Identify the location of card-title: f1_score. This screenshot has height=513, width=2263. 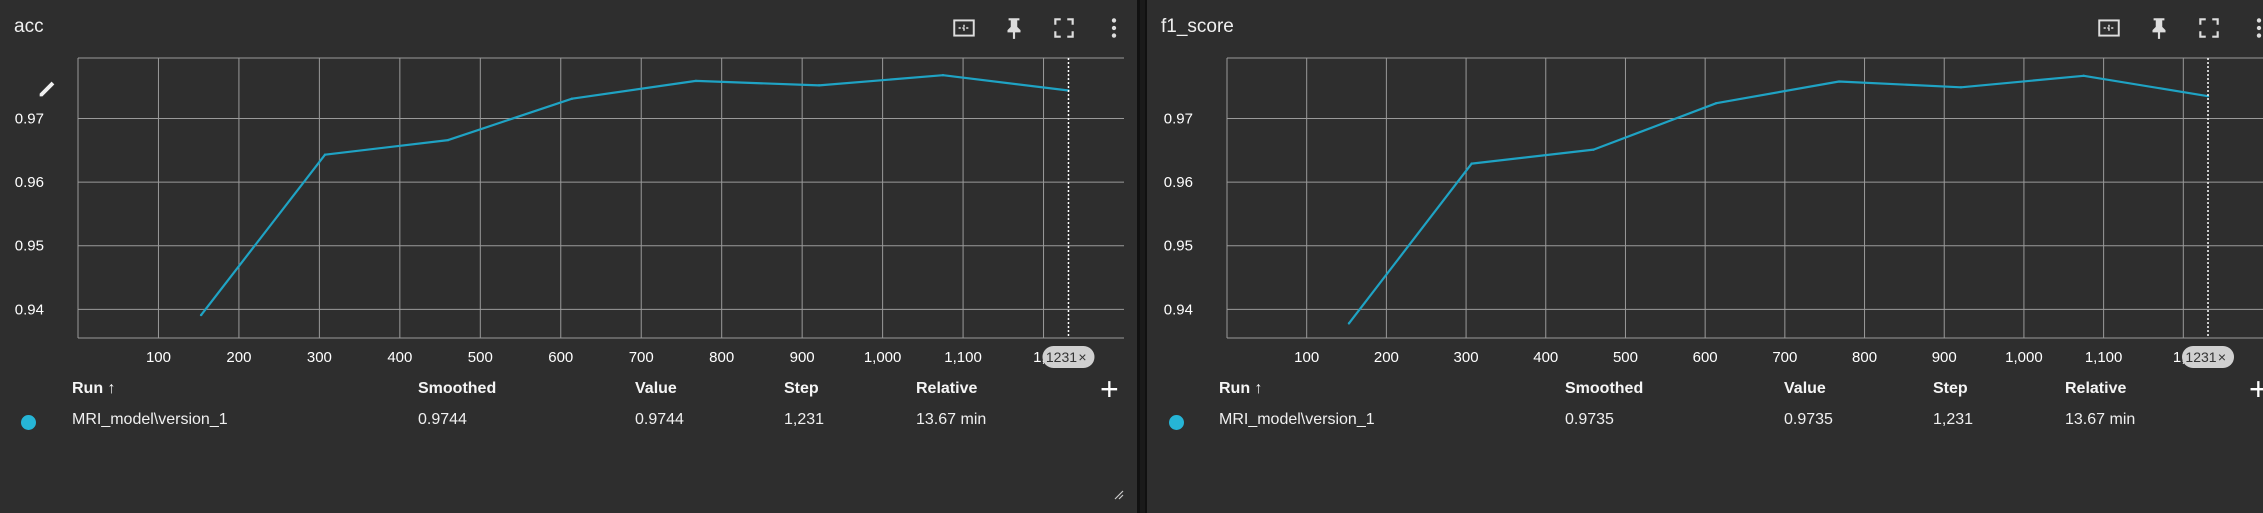
(1197, 26).